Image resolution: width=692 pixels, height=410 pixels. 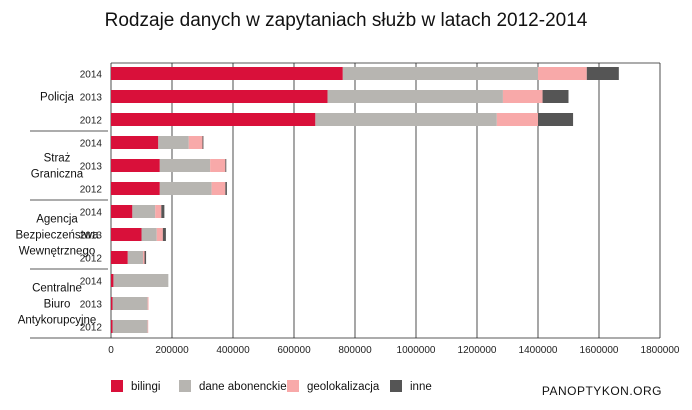 I want to click on branding-label: PANOPTYKON.ORG, so click(x=602, y=391).